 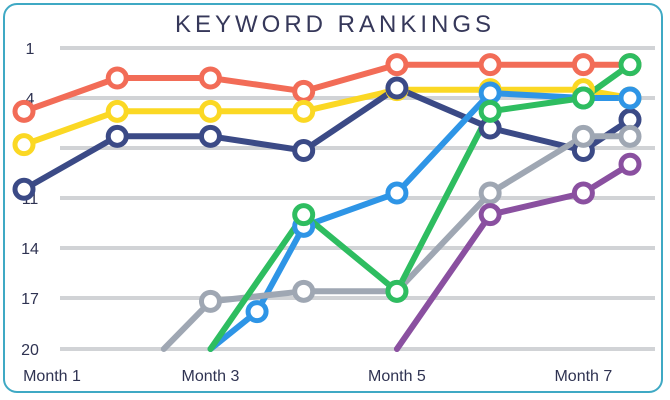 I want to click on y-tick-label: 4, so click(x=30, y=99).